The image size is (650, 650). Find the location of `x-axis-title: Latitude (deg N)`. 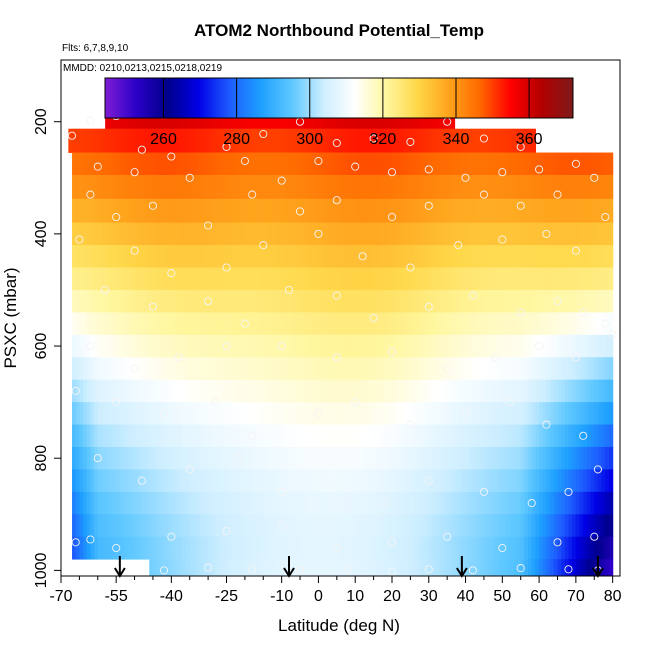

x-axis-title: Latitude (deg N) is located at coordinates (339, 625).